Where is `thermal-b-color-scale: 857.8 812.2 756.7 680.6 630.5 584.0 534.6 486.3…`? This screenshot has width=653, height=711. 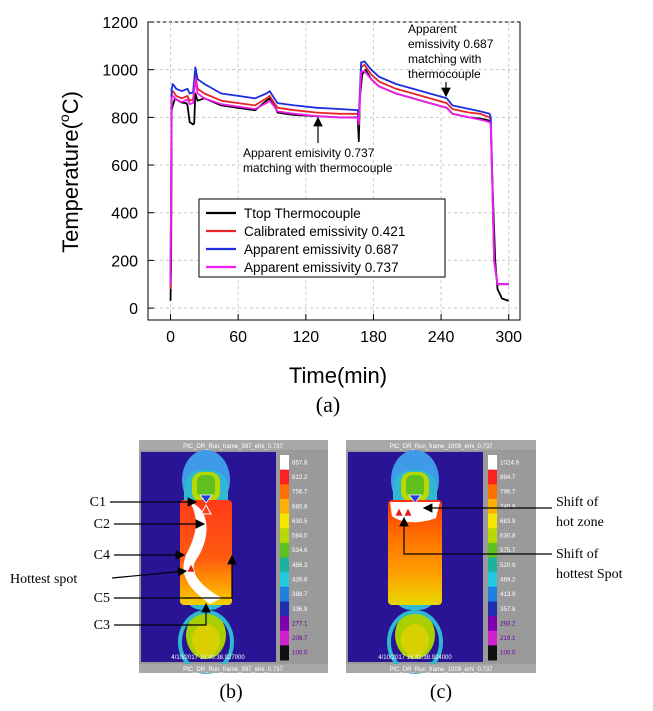
thermal-b-color-scale: 857.8 812.2 756.7 680.6 630.5 584.0 534.6 486.3… is located at coordinates (294, 558).